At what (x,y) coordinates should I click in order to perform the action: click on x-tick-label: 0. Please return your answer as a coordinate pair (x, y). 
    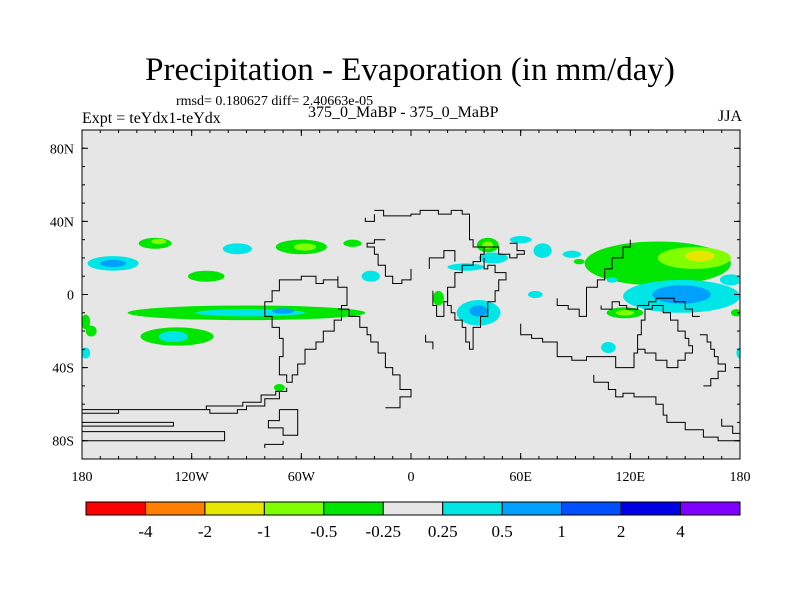
    Looking at the image, I should click on (411, 477).